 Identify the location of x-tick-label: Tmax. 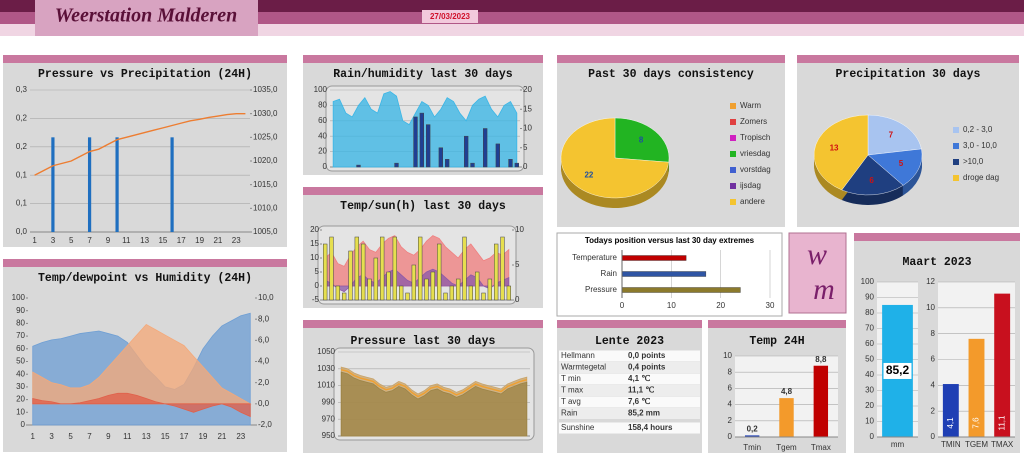
(821, 447).